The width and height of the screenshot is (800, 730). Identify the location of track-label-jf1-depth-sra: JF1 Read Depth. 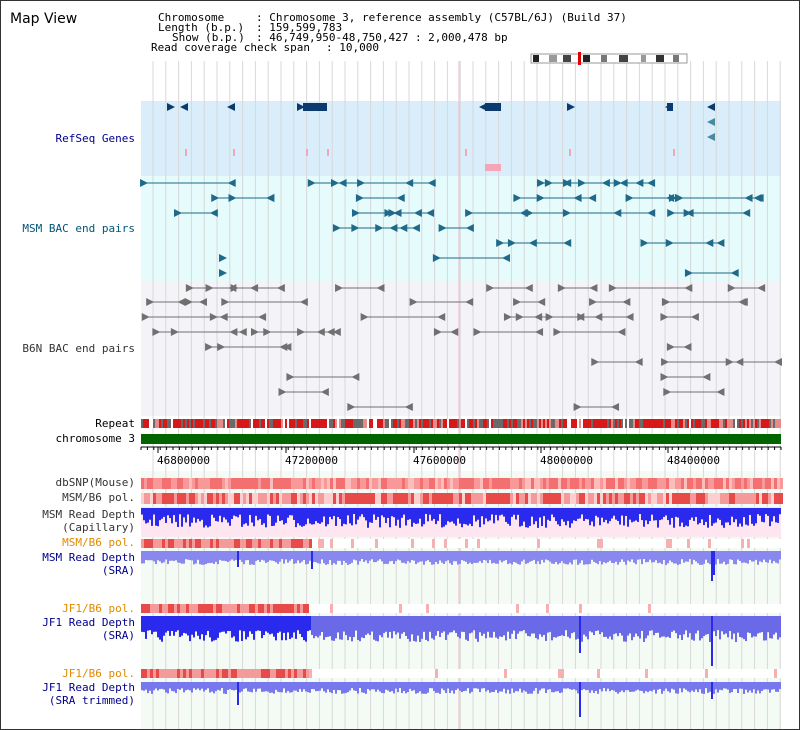
(88, 622).